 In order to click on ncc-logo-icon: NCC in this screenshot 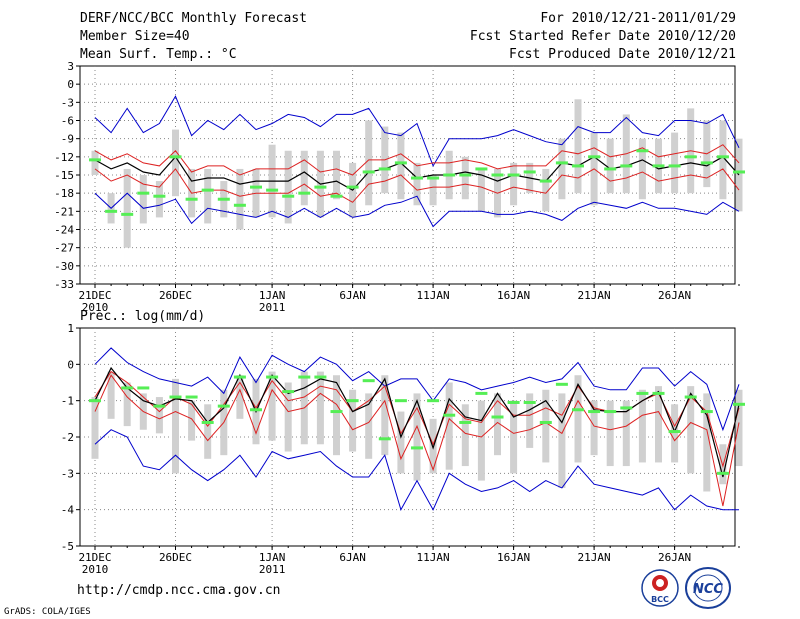, I will do `click(708, 588)`.